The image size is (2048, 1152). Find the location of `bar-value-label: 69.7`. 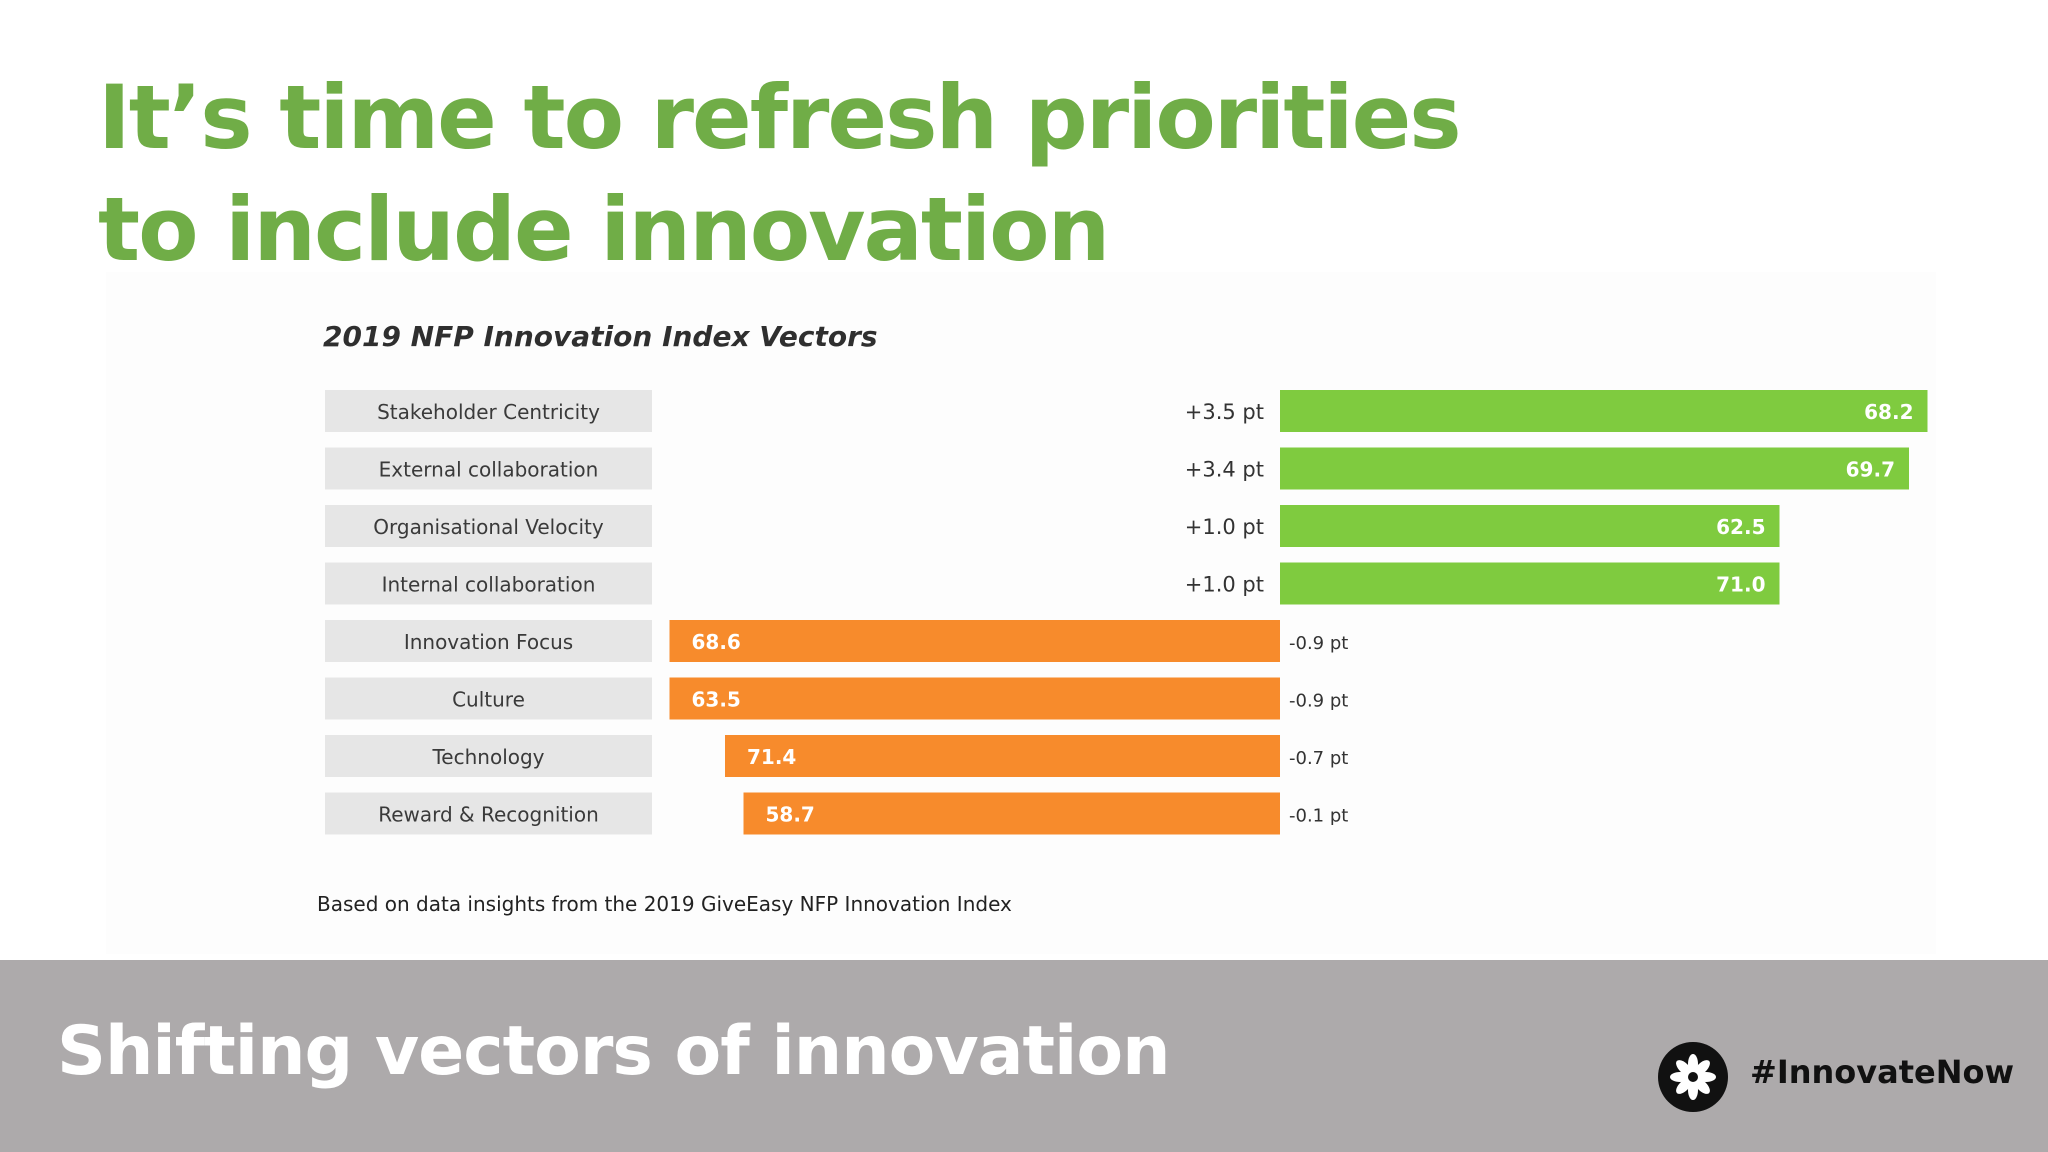

bar-value-label: 69.7 is located at coordinates (1870, 470).